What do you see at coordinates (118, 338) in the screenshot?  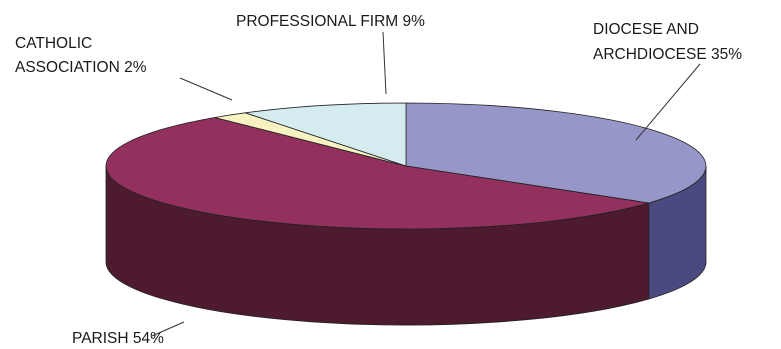 I see `slice-label-parish: PARISH 54%` at bounding box center [118, 338].